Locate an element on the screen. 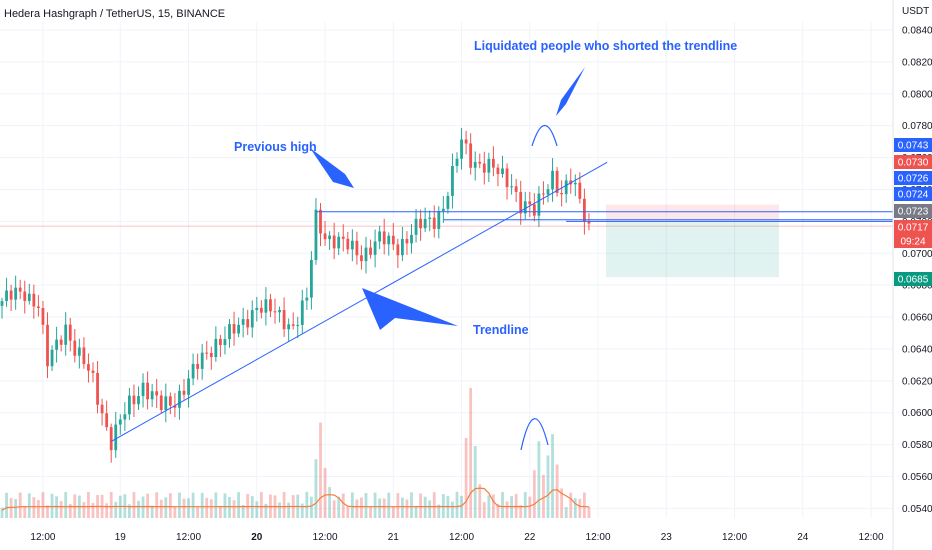 Image resolution: width=932 pixels, height=550 pixels. price-tag: 0.0724 is located at coordinates (913, 195).